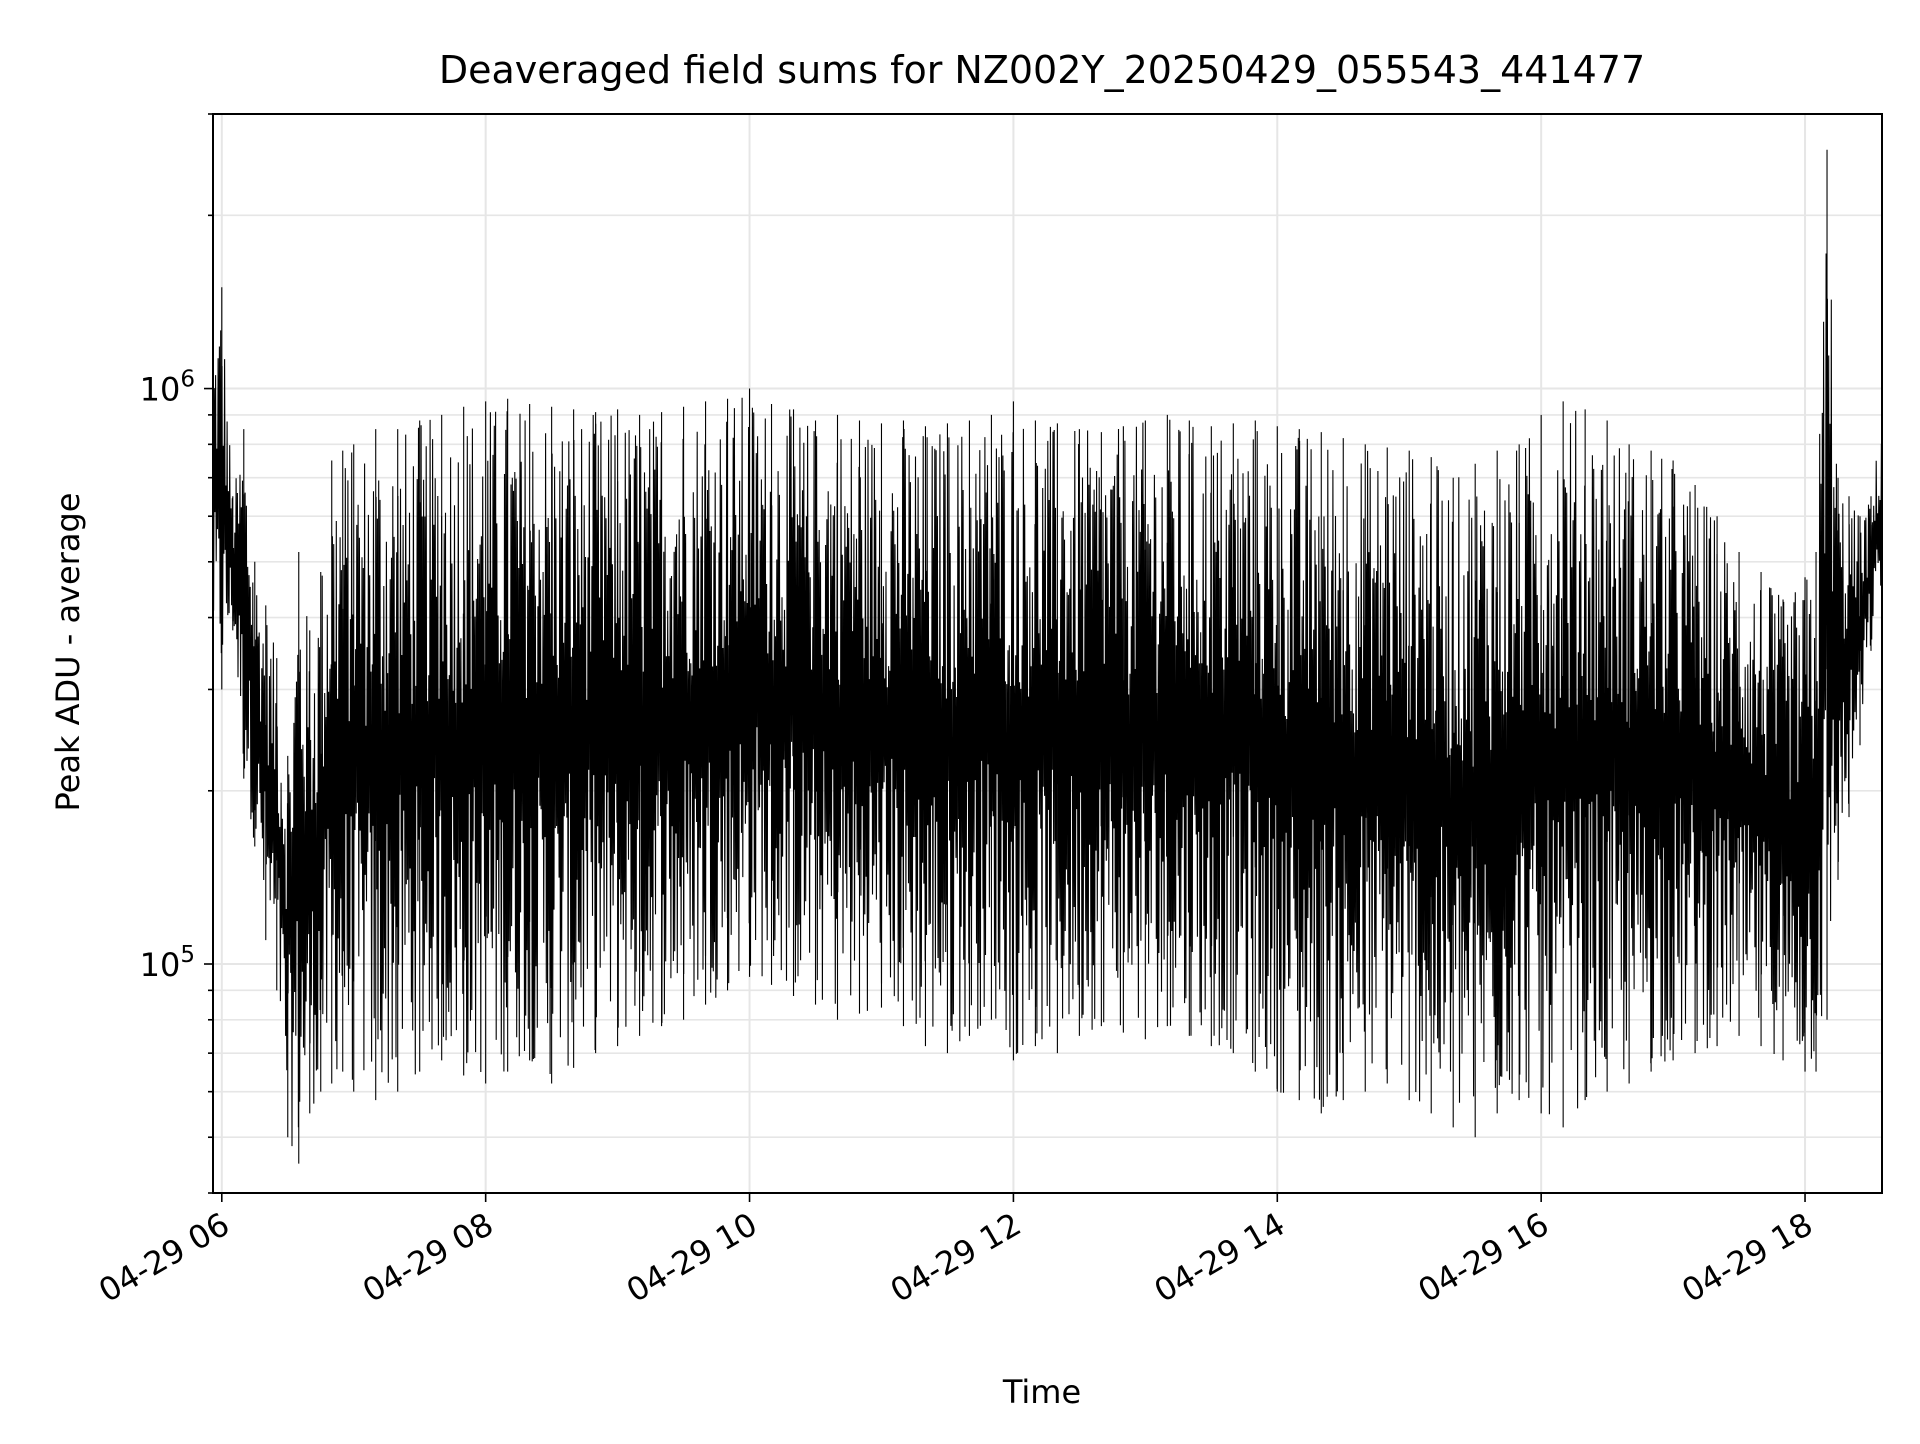 The image size is (1920, 1444). What do you see at coordinates (1041, 1392) in the screenshot?
I see `x-axis-label: Time` at bounding box center [1041, 1392].